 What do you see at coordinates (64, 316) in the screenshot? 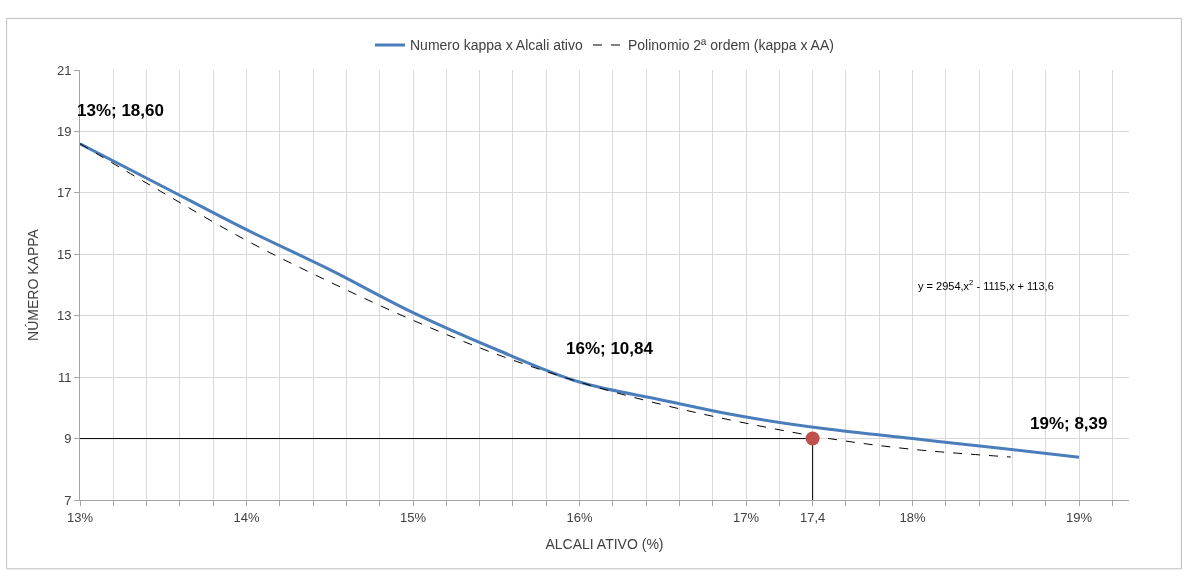
I see `y-tick-label: 13` at bounding box center [64, 316].